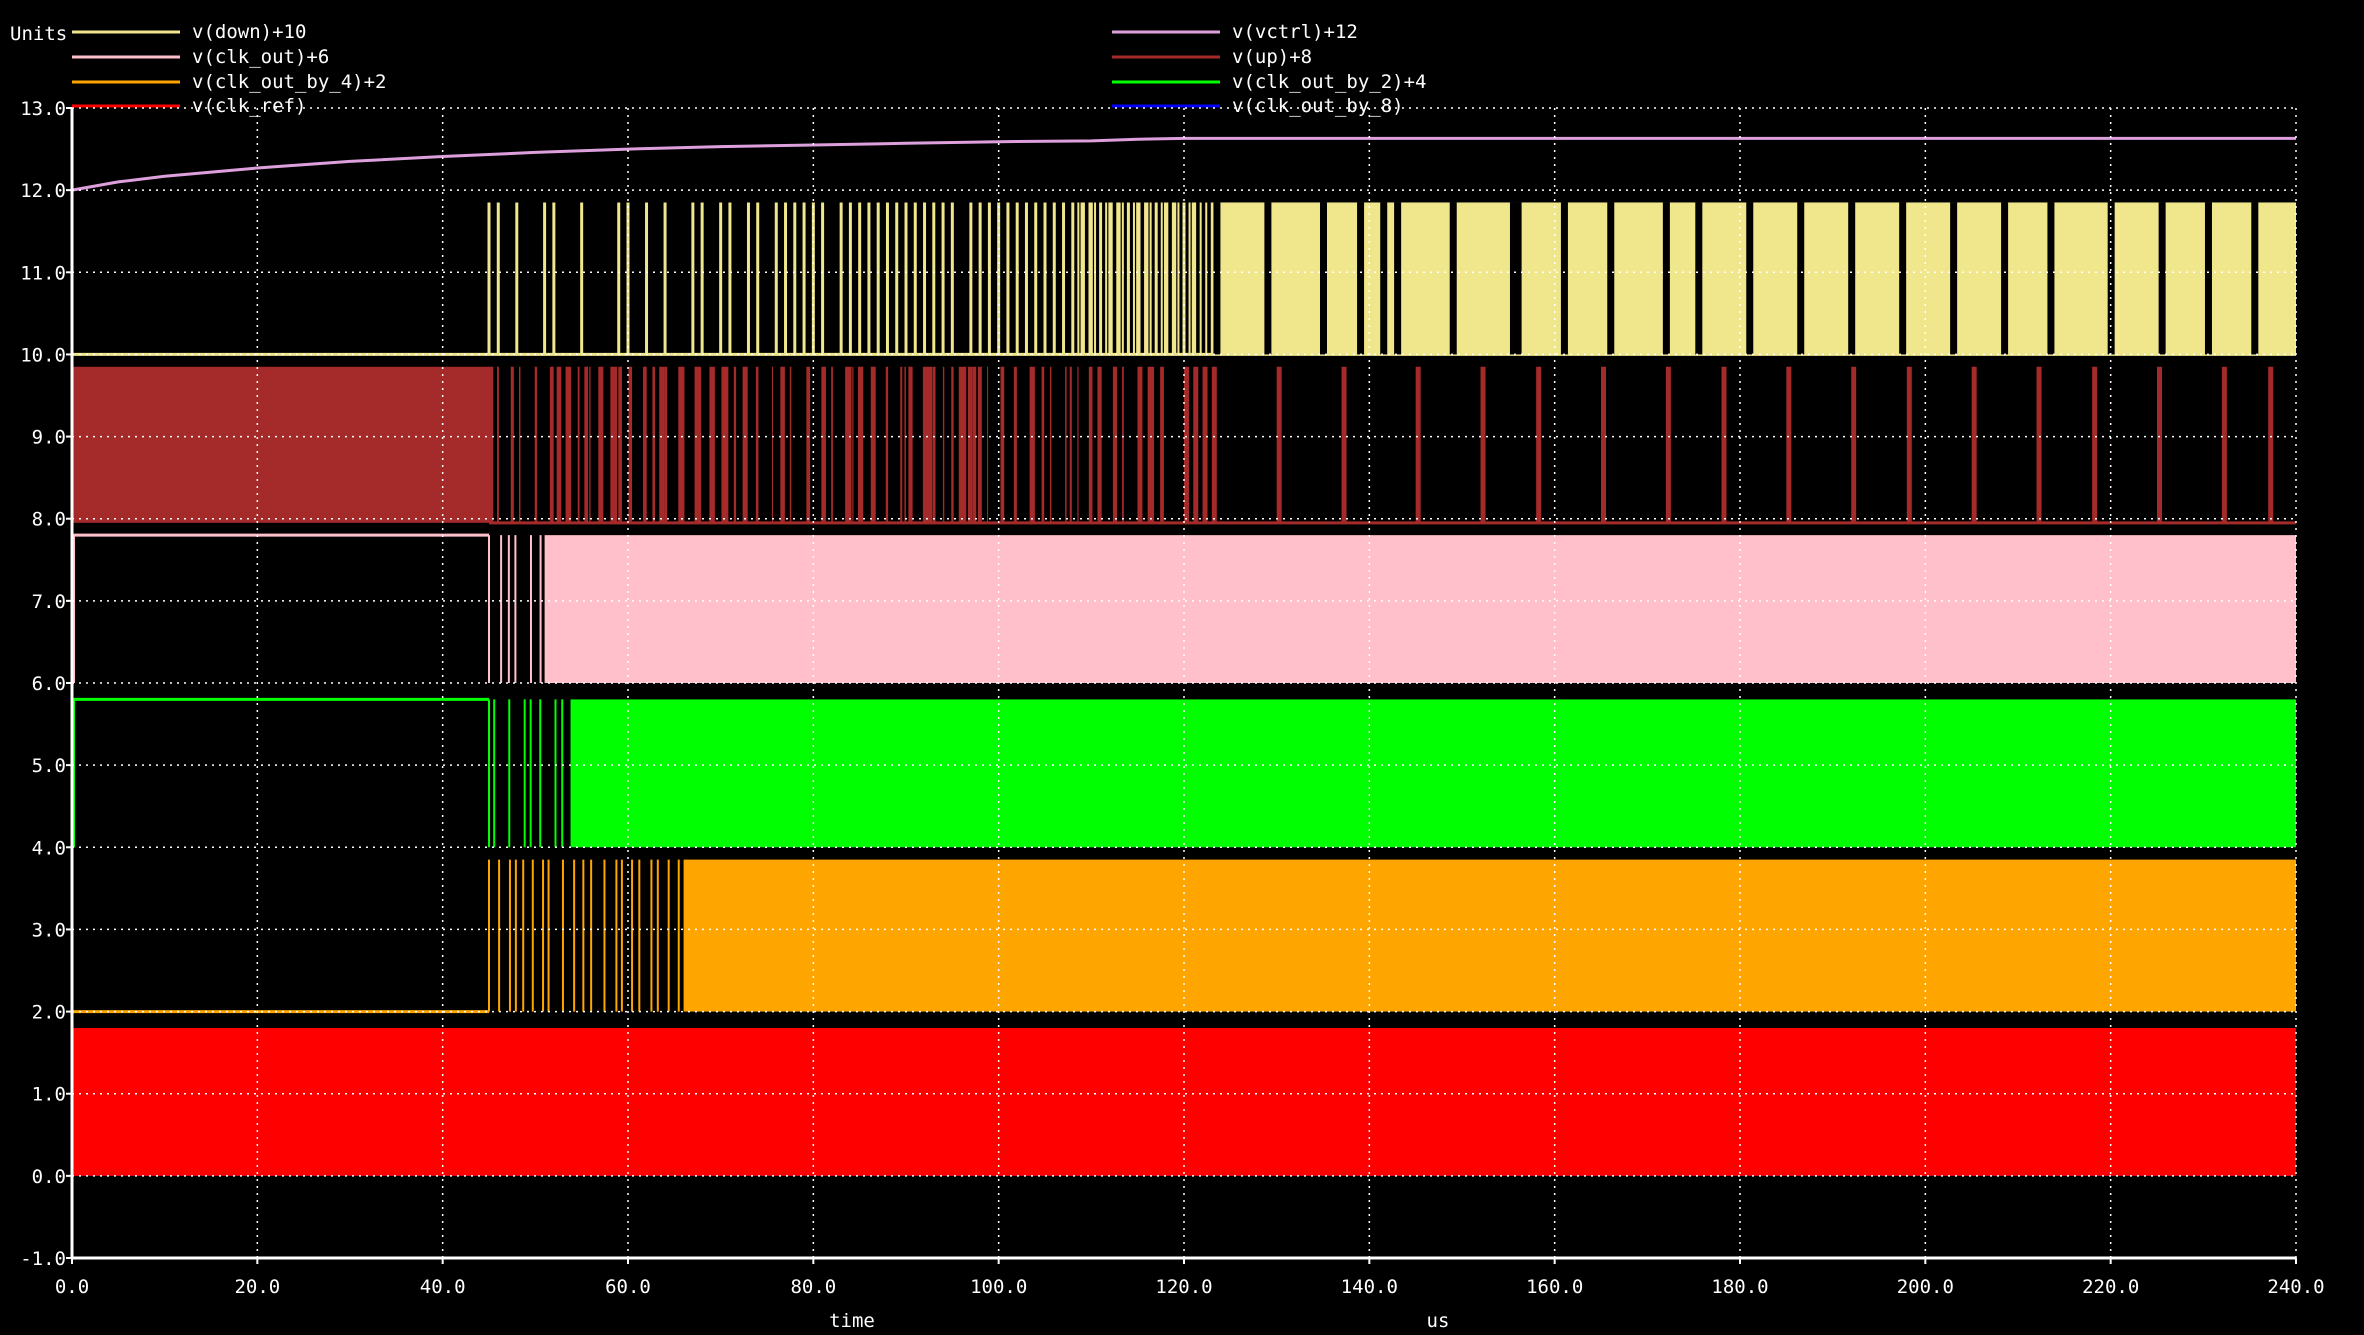 This screenshot has width=2364, height=1335. Describe the element at coordinates (1489, 935) in the screenshot. I see `series-v-clk-out-by-4-2-band` at that location.